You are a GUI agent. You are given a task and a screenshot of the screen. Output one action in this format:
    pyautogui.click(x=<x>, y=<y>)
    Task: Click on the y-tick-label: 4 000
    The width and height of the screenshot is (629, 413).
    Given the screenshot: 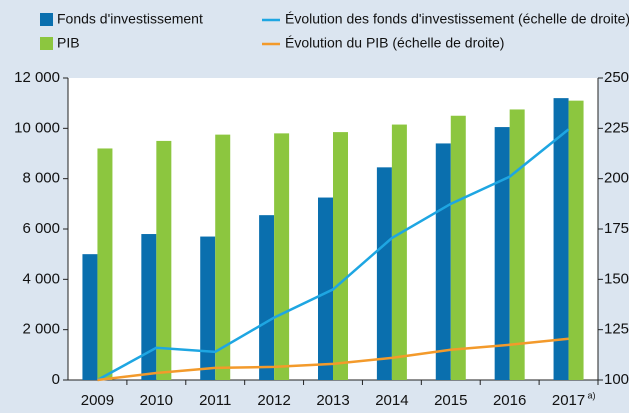 What is the action you would take?
    pyautogui.click(x=41, y=278)
    